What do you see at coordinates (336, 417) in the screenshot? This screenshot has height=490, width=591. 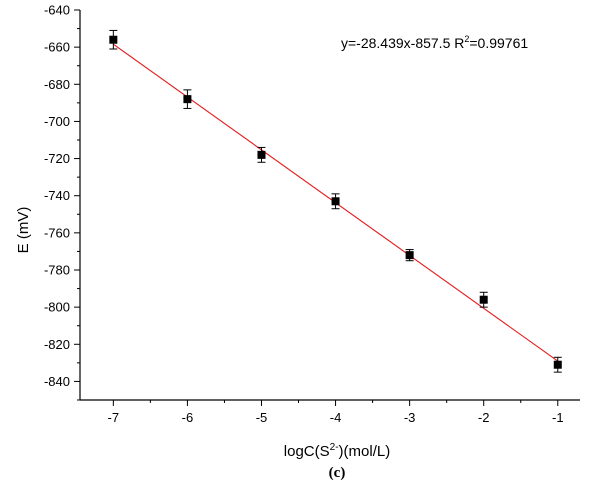 I see `x-tick-label: -4` at bounding box center [336, 417].